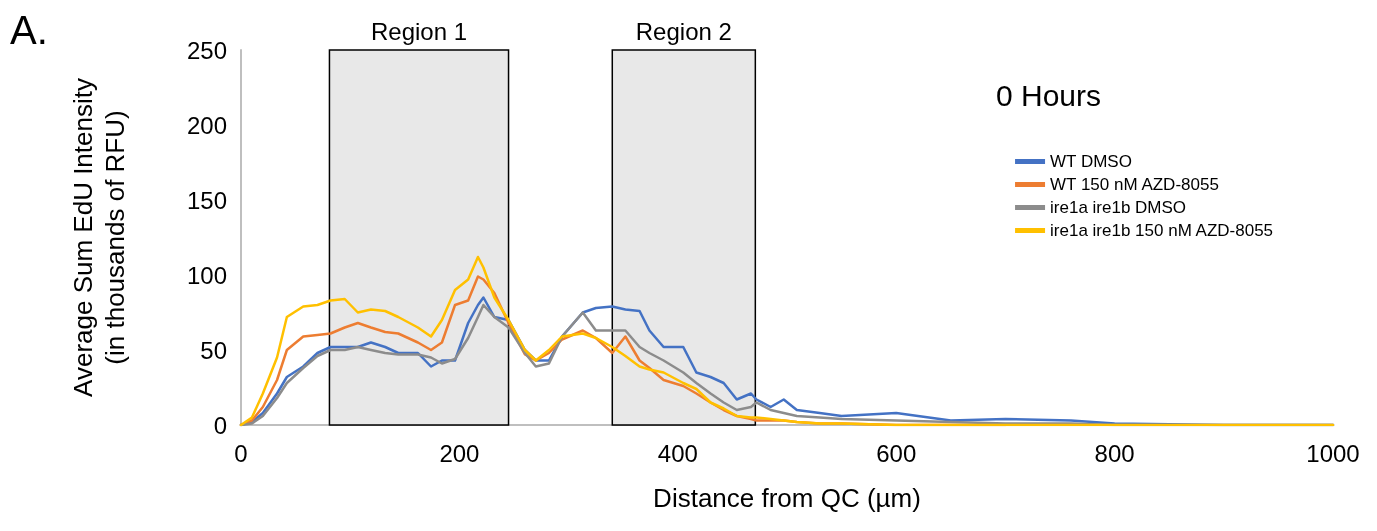  Describe the element at coordinates (1118, 207) in the screenshot. I see `legend-label: ire1a ire1b DMSO` at that location.